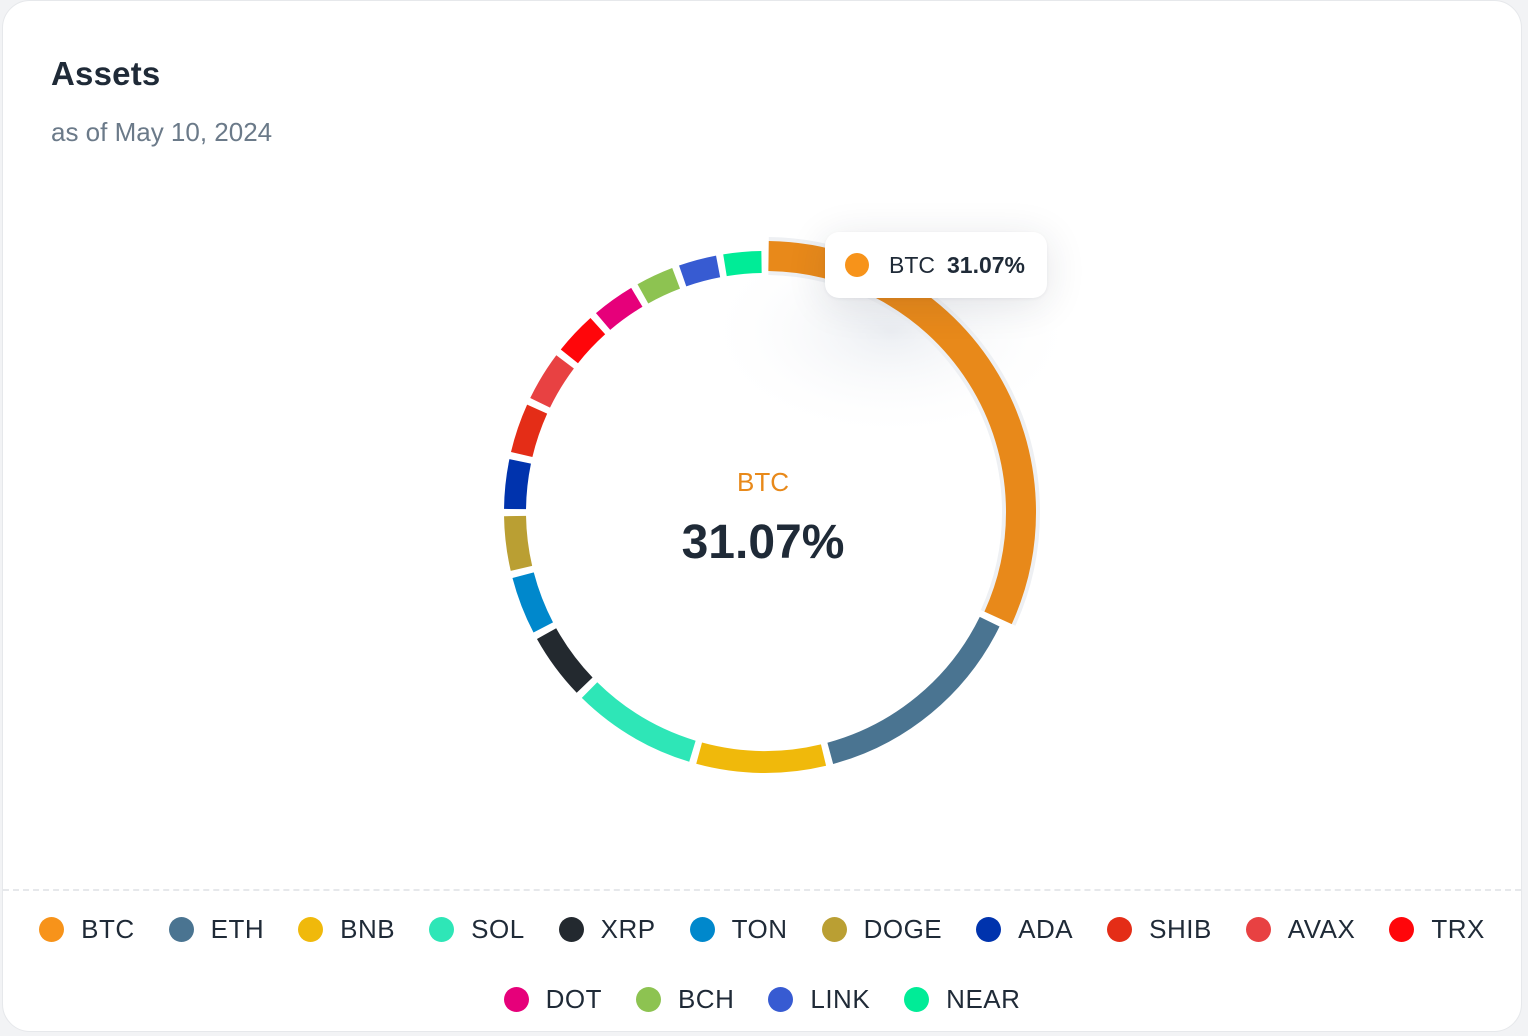 The height and width of the screenshot is (1036, 1528). I want to click on legend-item-btc: BTC, so click(87, 929).